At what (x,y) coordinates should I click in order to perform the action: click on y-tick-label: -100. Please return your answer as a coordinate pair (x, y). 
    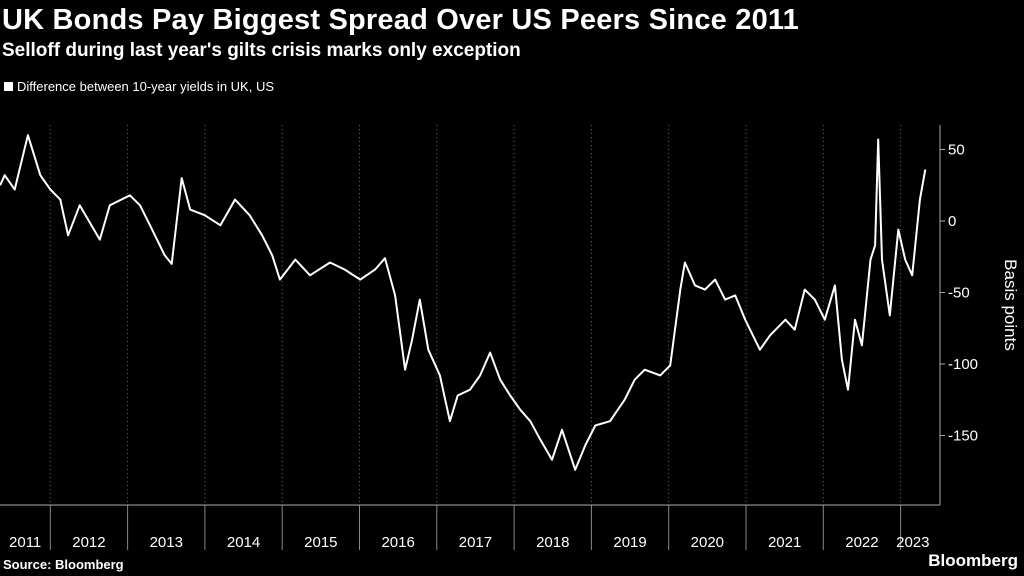
    Looking at the image, I should click on (963, 364).